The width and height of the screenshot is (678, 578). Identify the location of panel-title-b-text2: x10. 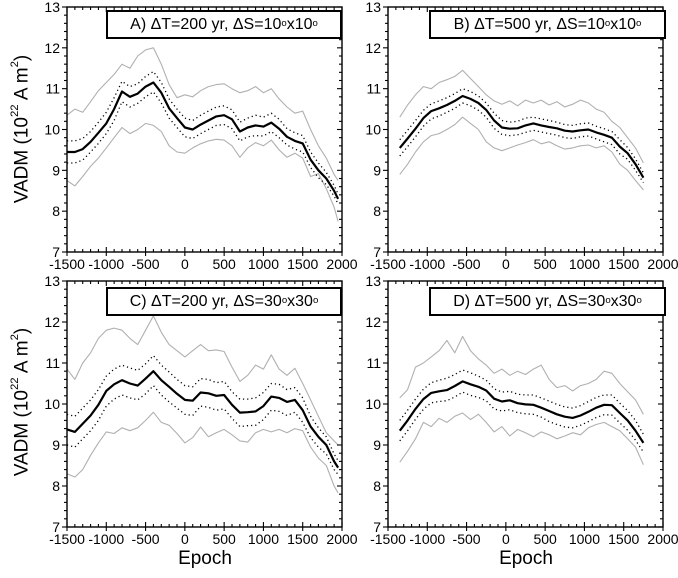
(623, 24).